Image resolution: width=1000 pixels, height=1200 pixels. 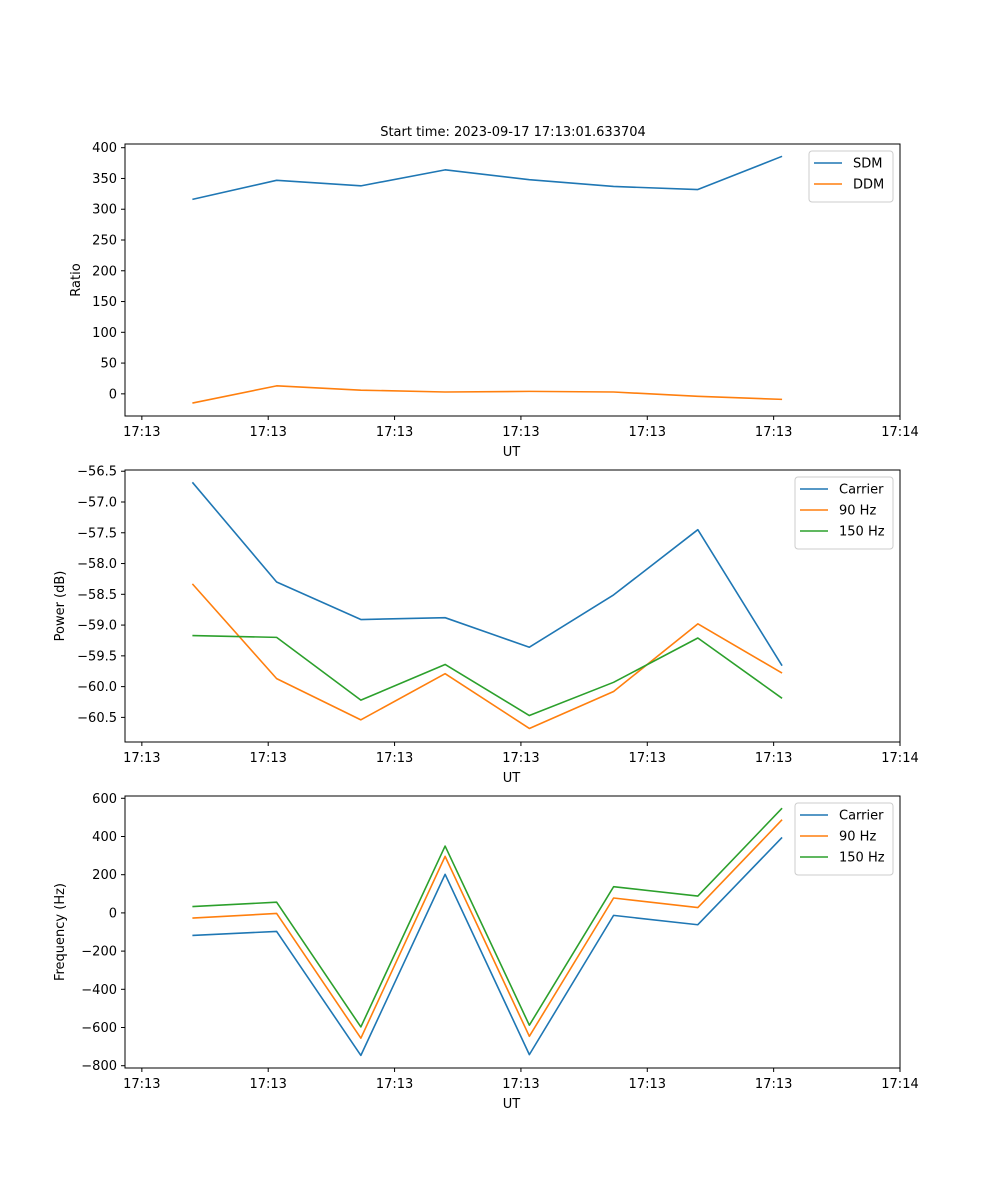 I want to click on frequency-series-90-hz, so click(x=487, y=929).